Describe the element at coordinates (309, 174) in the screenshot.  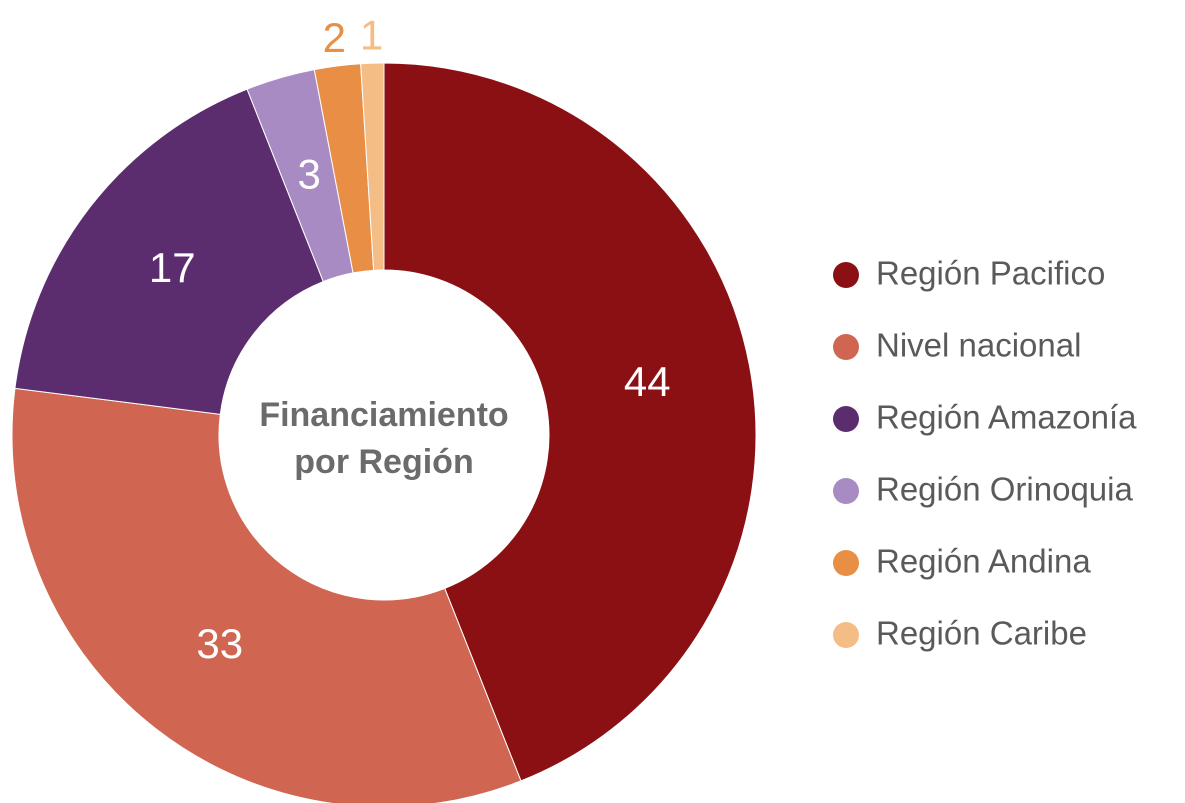
I see `slice-label: 3` at that location.